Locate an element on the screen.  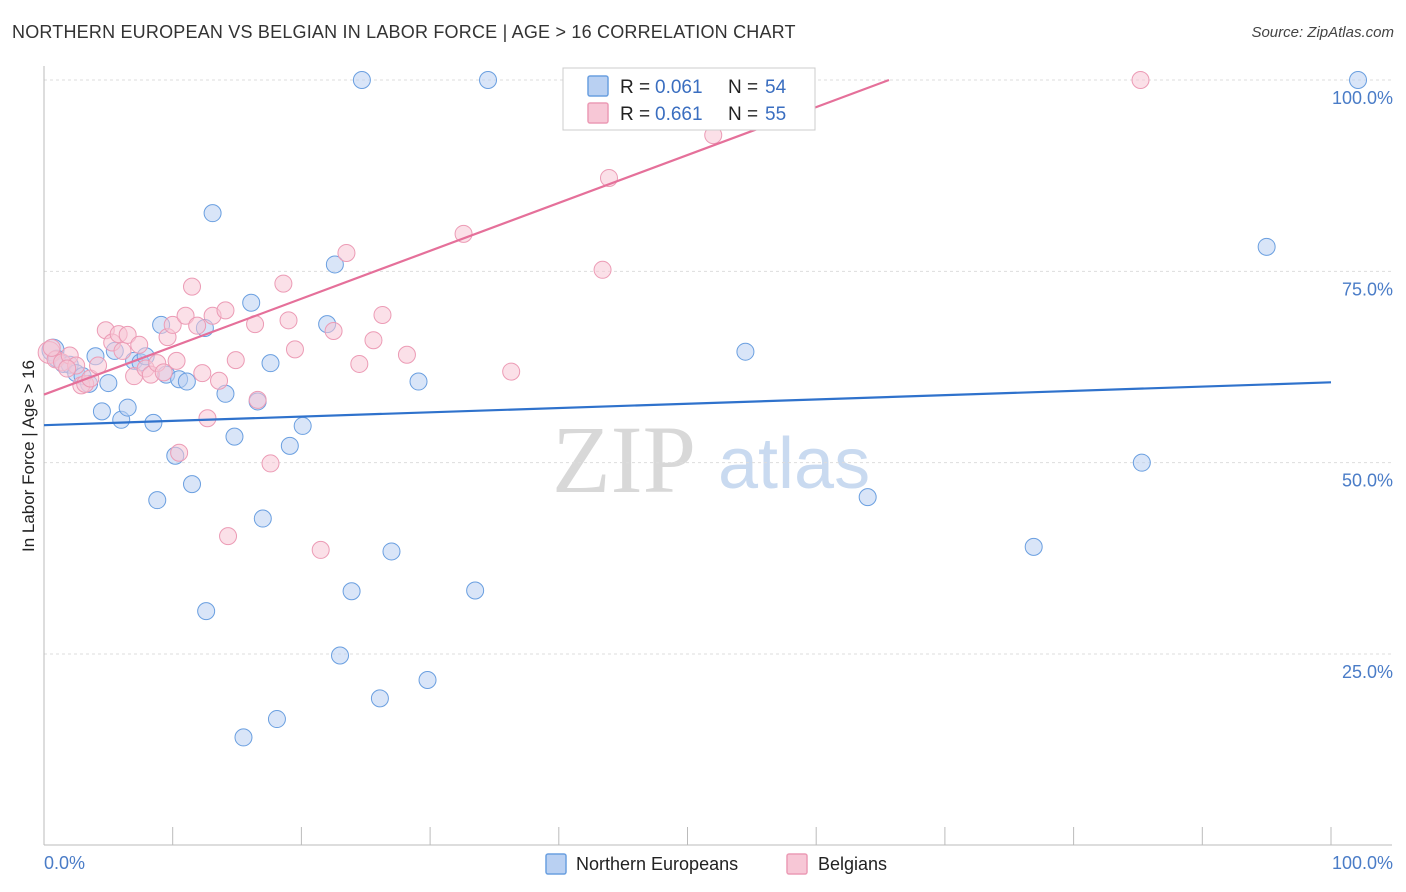
x-tick-label: 0.0% is located at coordinates (64, 863).